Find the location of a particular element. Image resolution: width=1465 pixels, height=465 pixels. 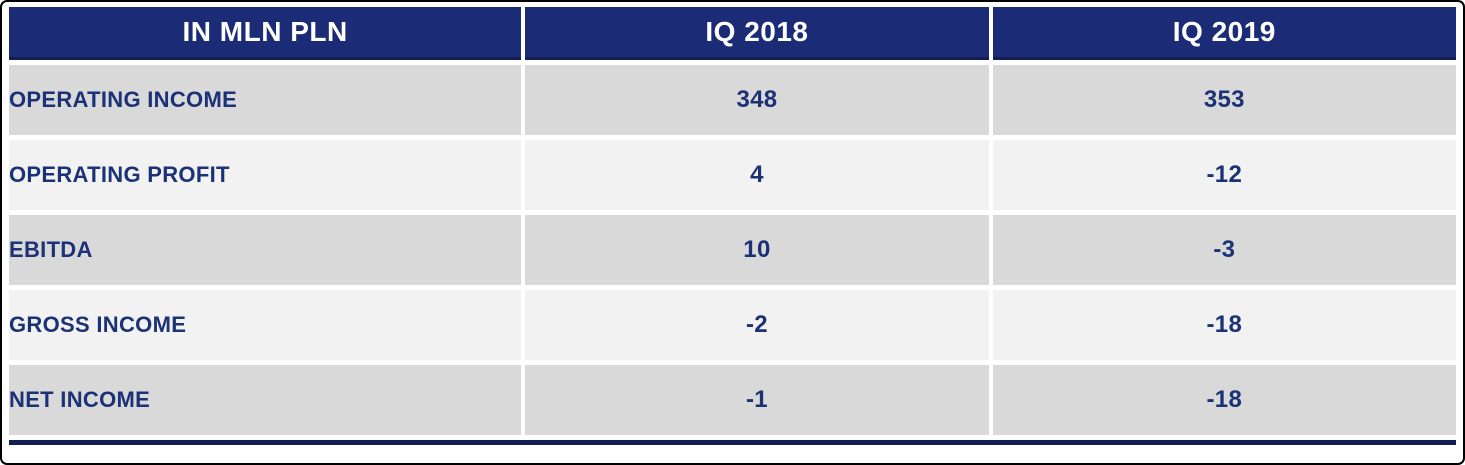

cell-value: 348 is located at coordinates (757, 100).